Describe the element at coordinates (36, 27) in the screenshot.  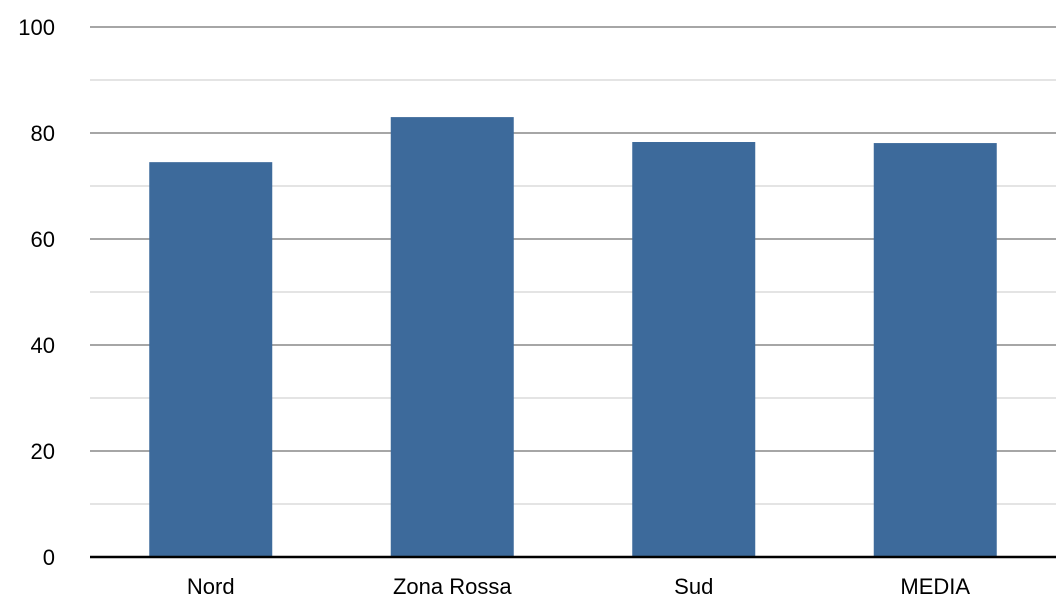
I see `y-tick-label: 100` at that location.